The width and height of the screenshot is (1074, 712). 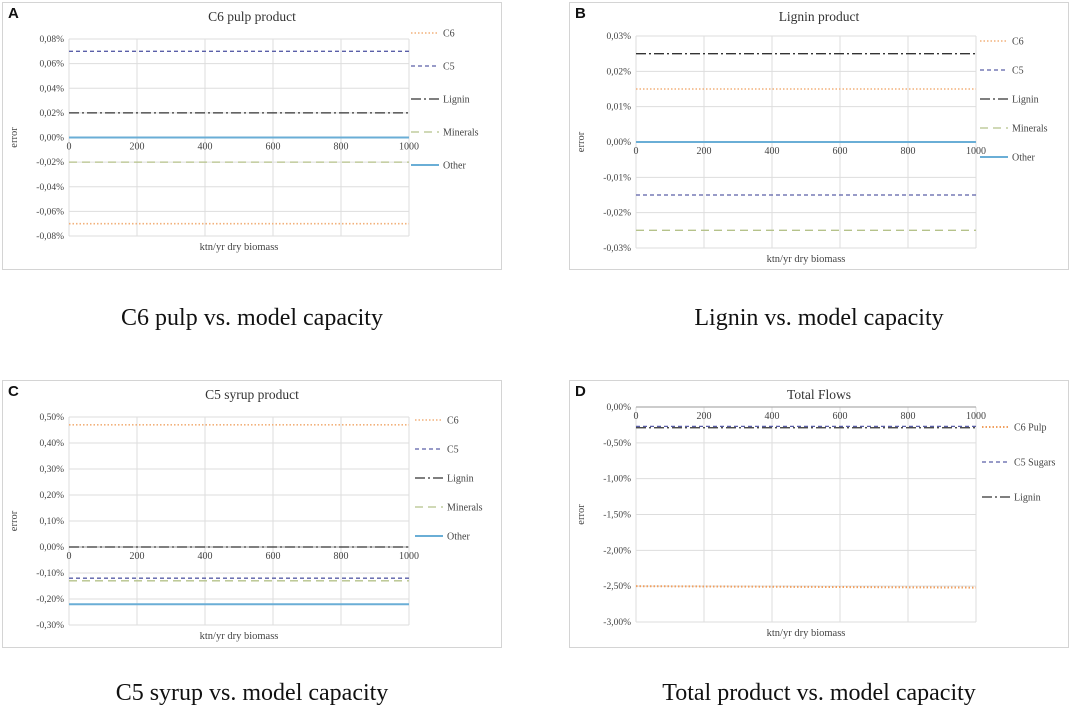 What do you see at coordinates (617, 516) in the screenshot?
I see `y-tick-label: -1,50%` at bounding box center [617, 516].